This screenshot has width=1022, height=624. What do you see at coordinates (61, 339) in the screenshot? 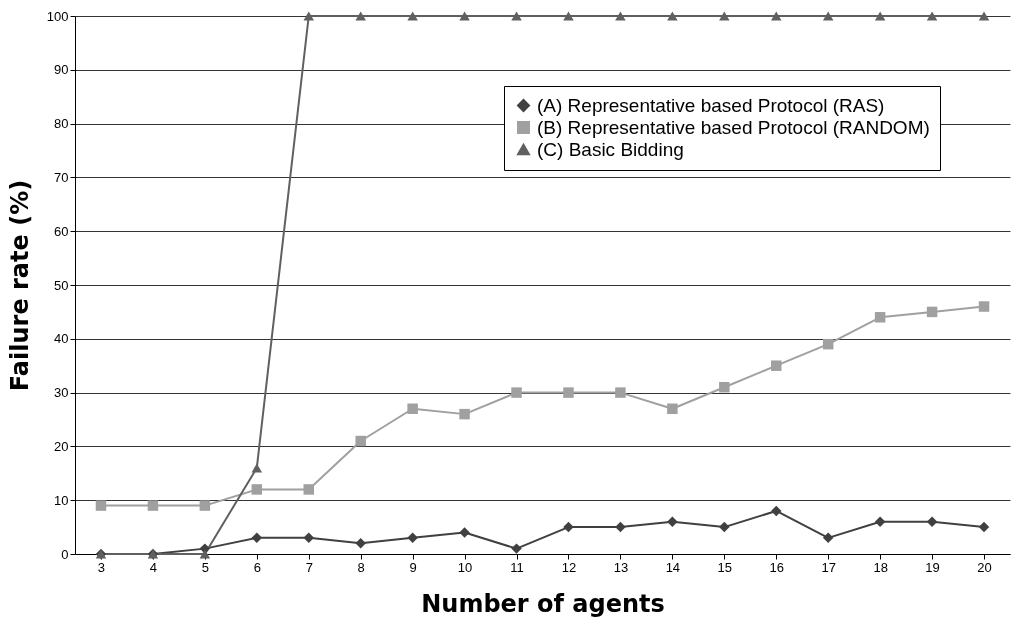
I see `y-tick-label: 40` at bounding box center [61, 339].